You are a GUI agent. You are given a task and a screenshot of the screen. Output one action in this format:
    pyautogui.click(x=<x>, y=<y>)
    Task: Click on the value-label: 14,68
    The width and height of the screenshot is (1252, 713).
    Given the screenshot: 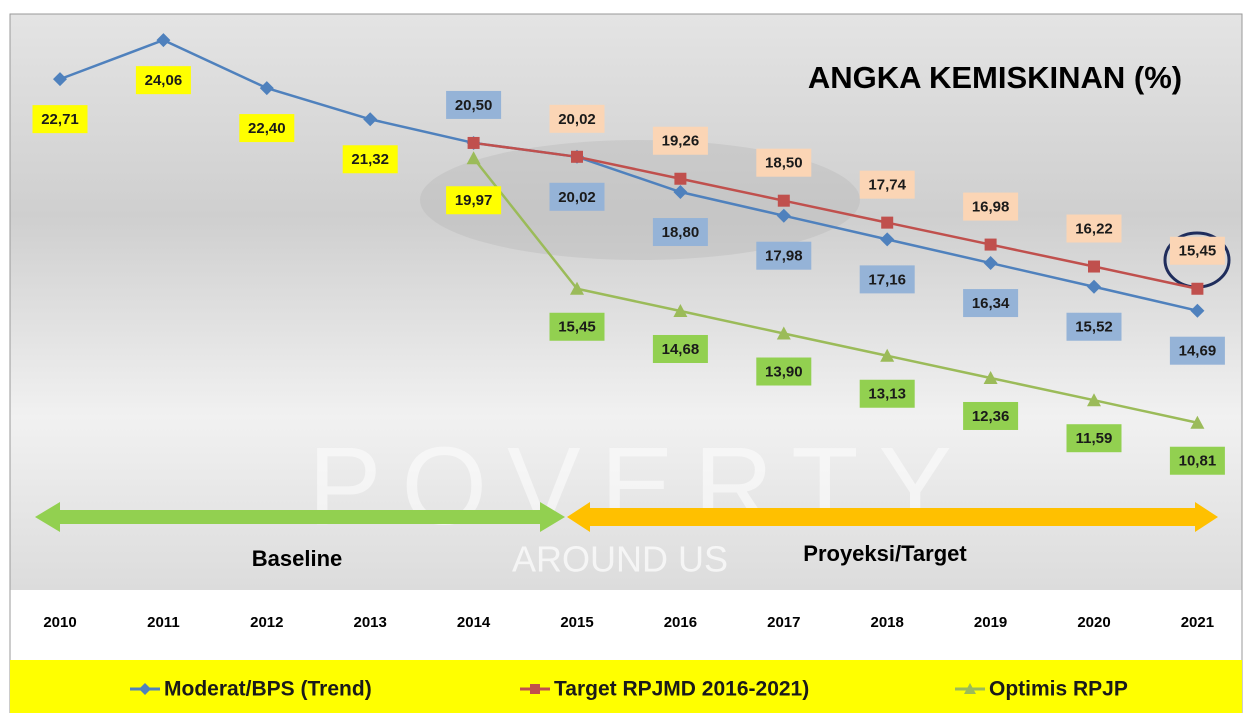 What is the action you would take?
    pyautogui.click(x=681, y=349)
    